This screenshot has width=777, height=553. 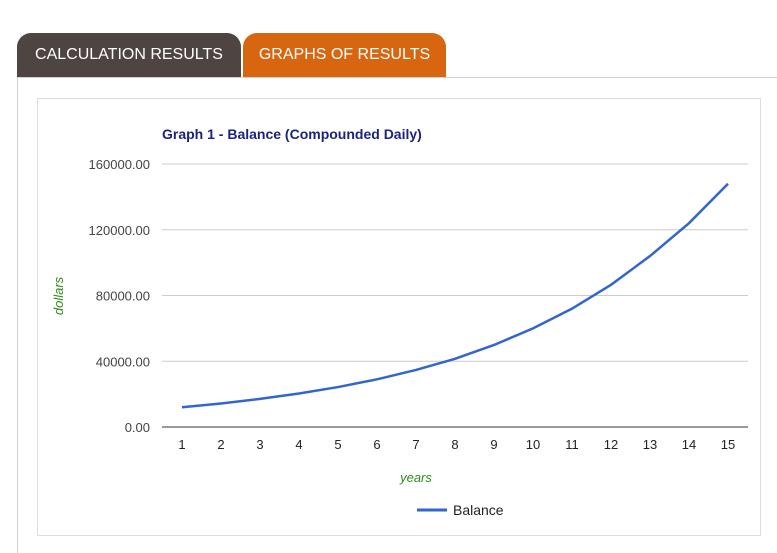 What do you see at coordinates (123, 361) in the screenshot?
I see `y-tick-label-1: 40000.00` at bounding box center [123, 361].